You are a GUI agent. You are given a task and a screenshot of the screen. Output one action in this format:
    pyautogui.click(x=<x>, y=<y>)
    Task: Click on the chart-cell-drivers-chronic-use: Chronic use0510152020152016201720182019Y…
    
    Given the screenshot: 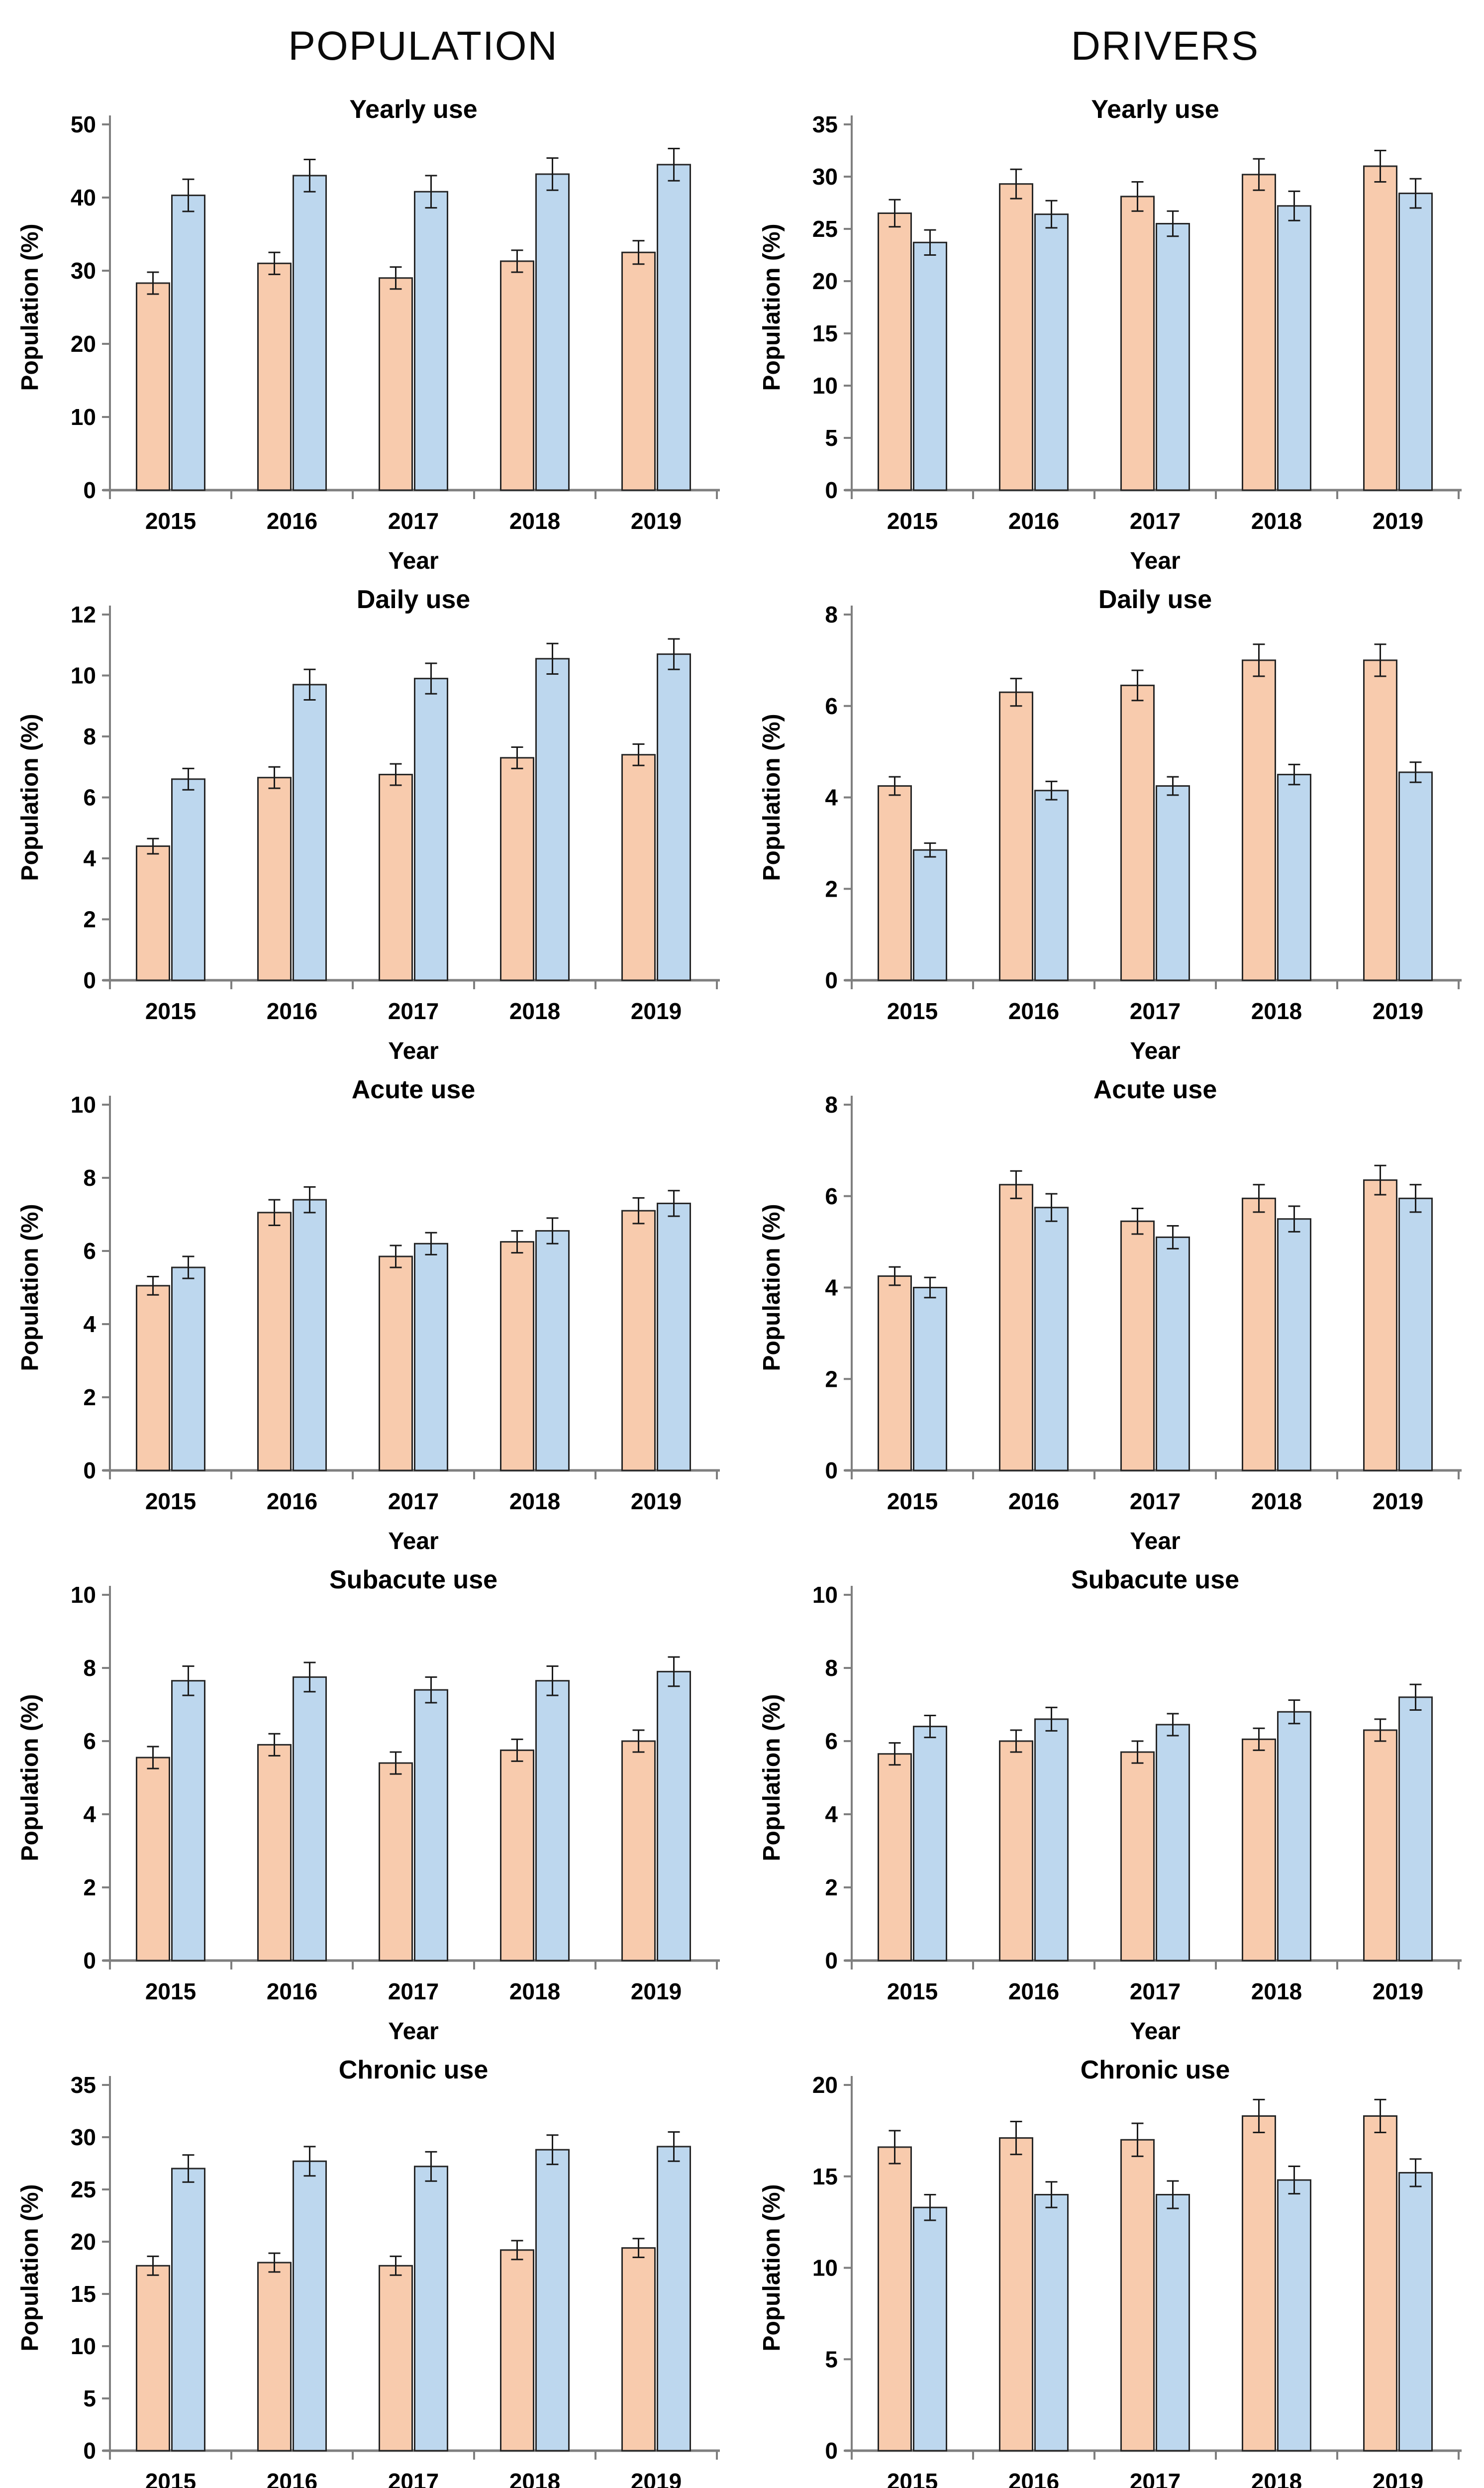 What is the action you would take?
    pyautogui.click(x=1113, y=2271)
    